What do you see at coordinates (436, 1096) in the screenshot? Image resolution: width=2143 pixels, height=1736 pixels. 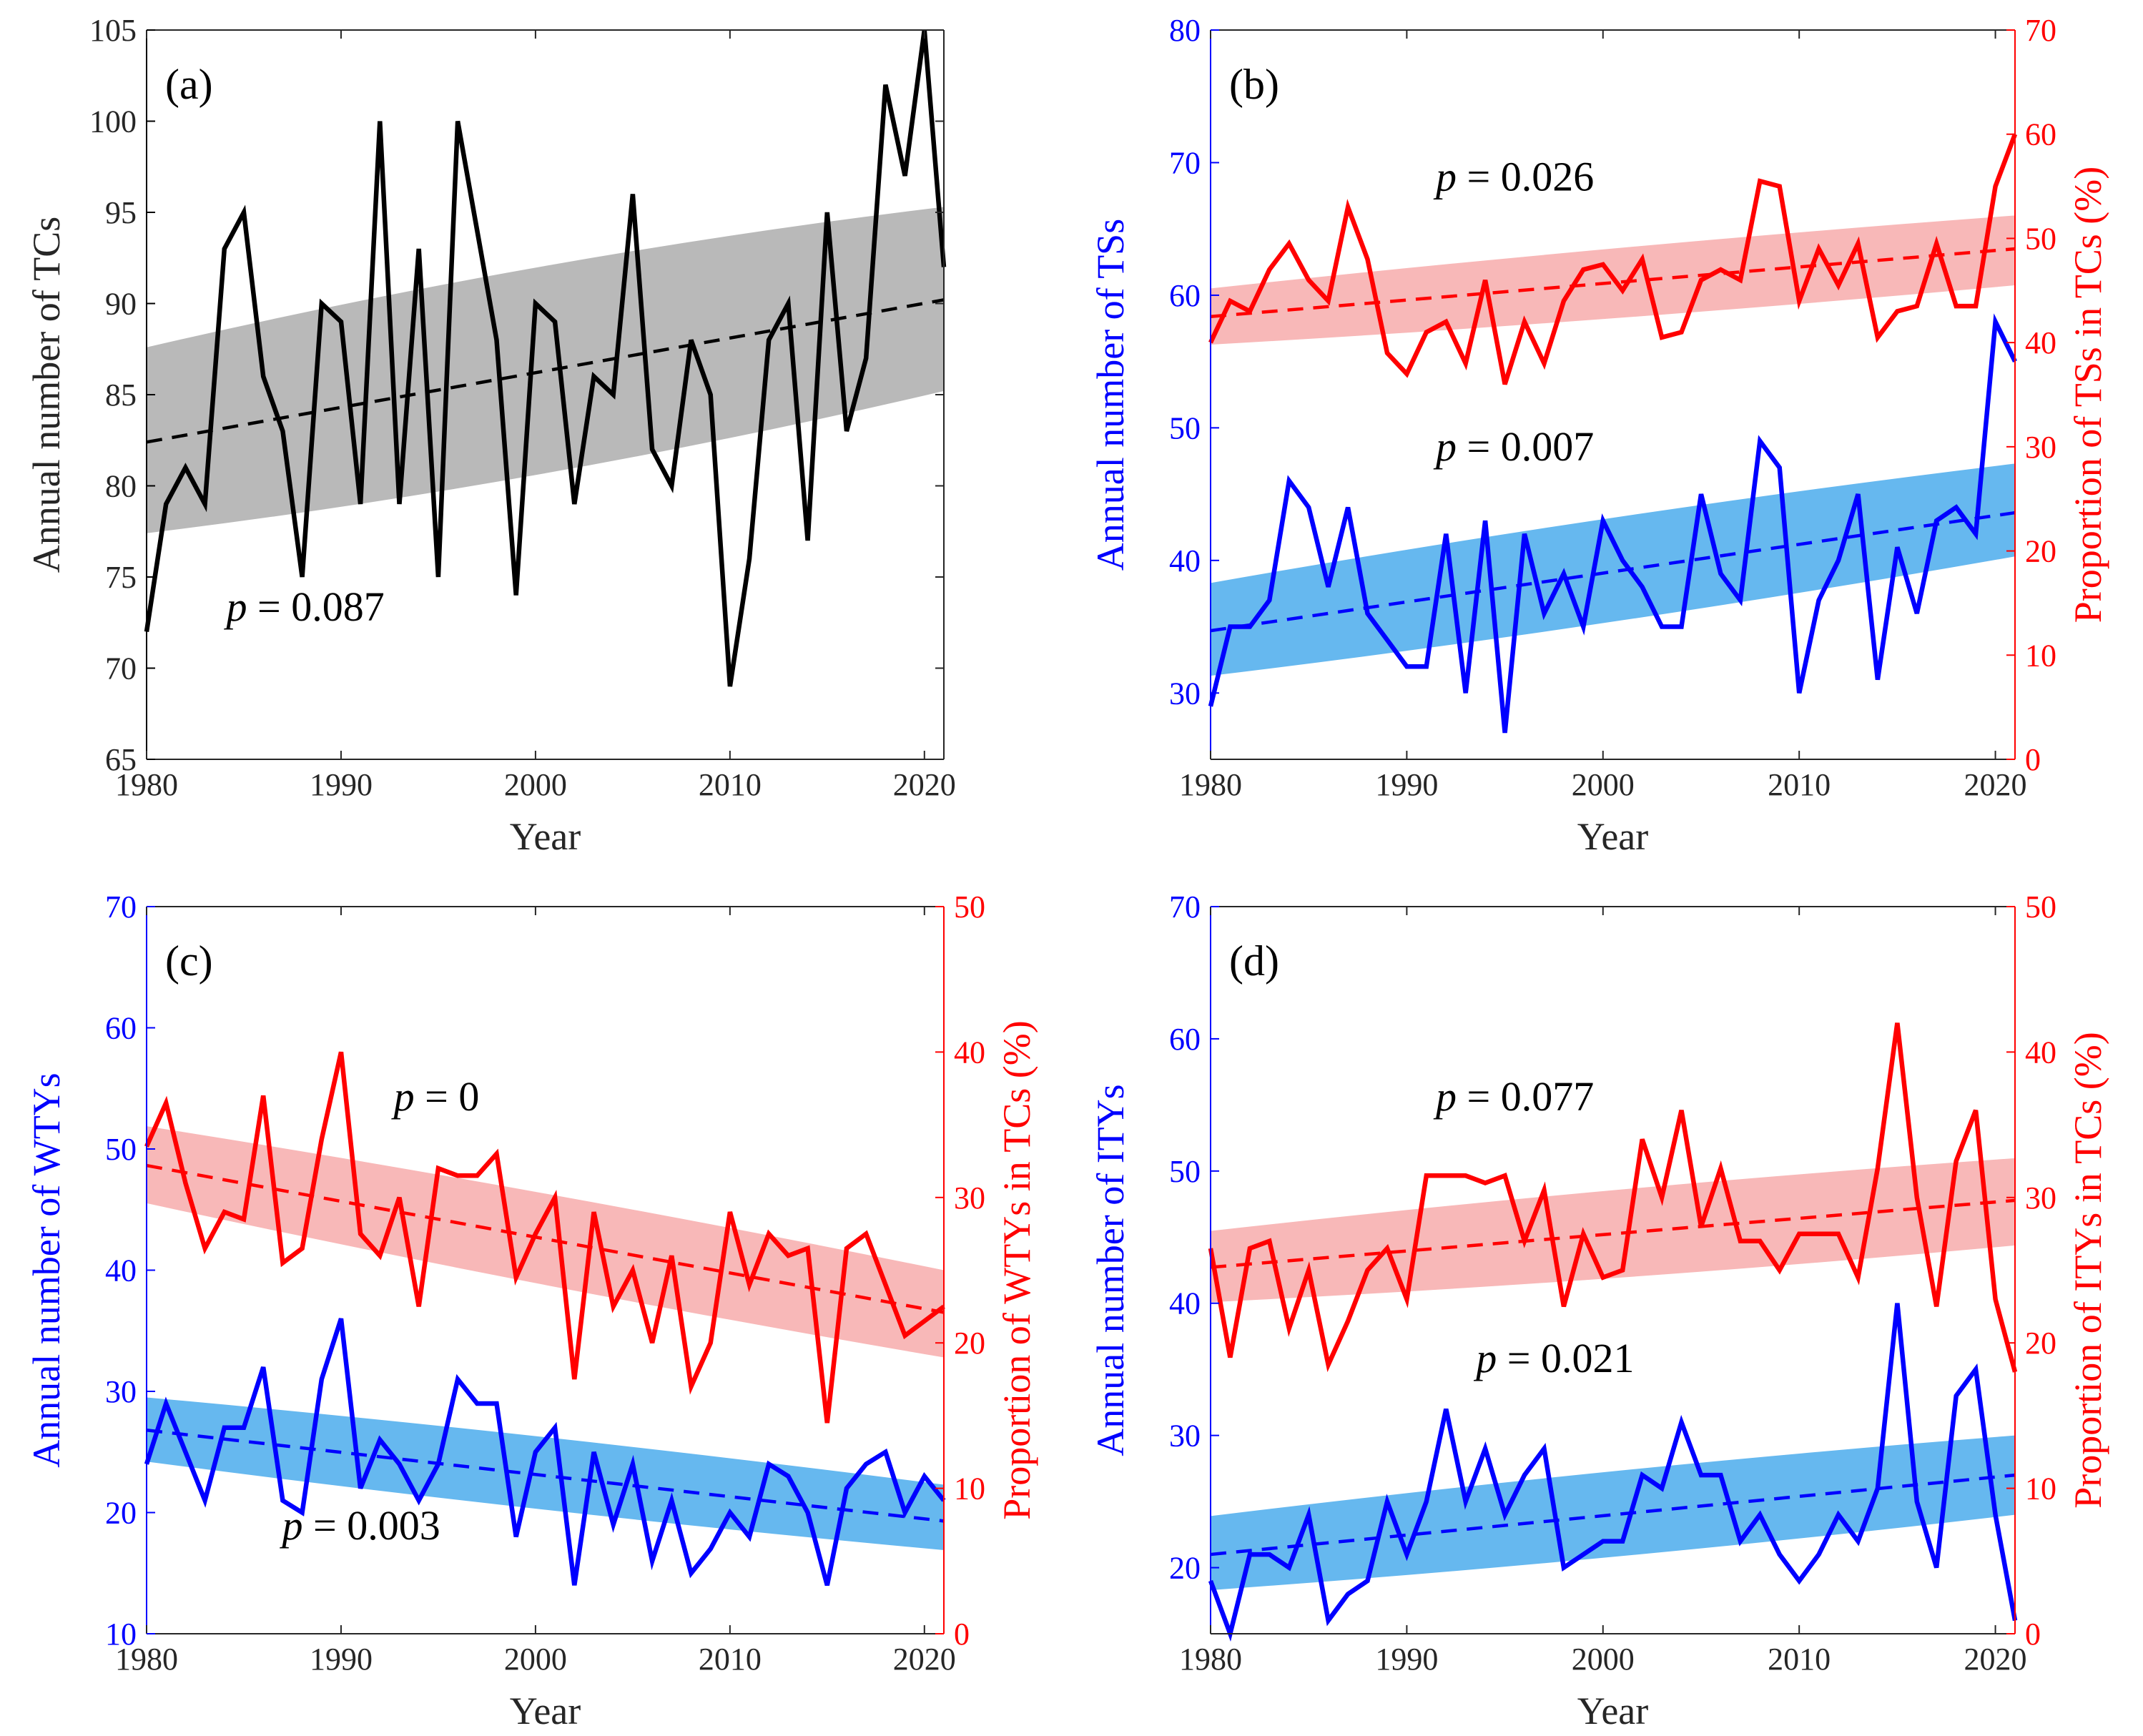 I see `p-value-label-c-1: p = 0` at bounding box center [436, 1096].